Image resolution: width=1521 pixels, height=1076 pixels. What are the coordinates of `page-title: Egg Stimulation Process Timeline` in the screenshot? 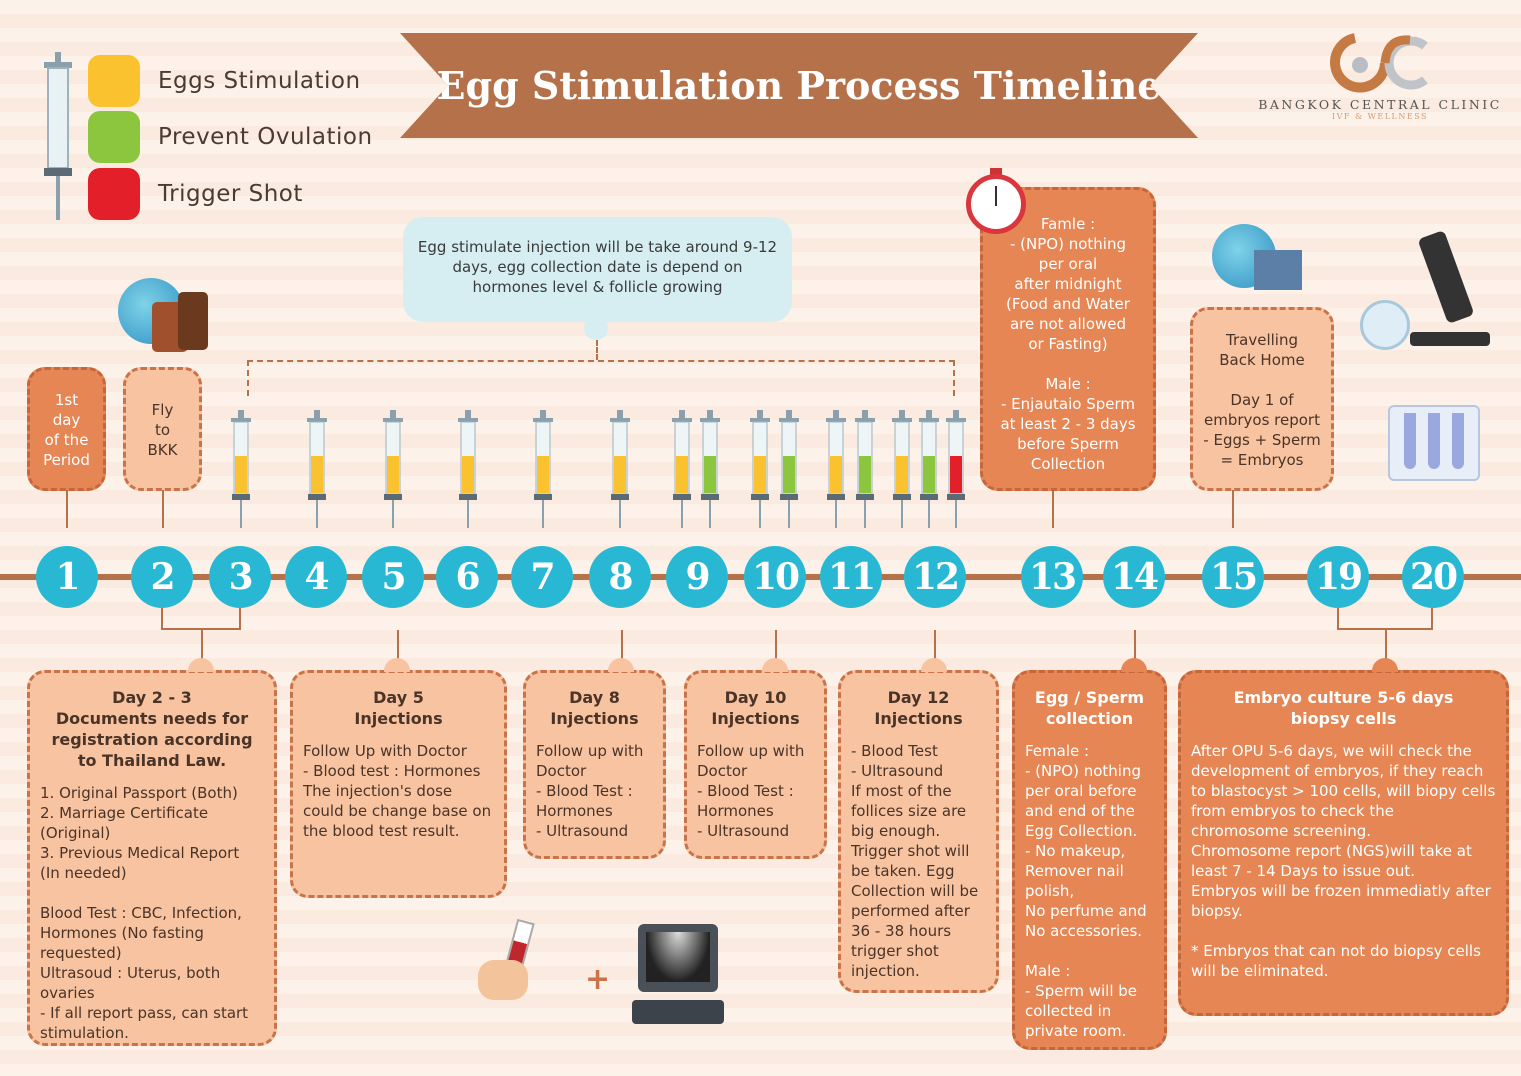 It's located at (799, 85).